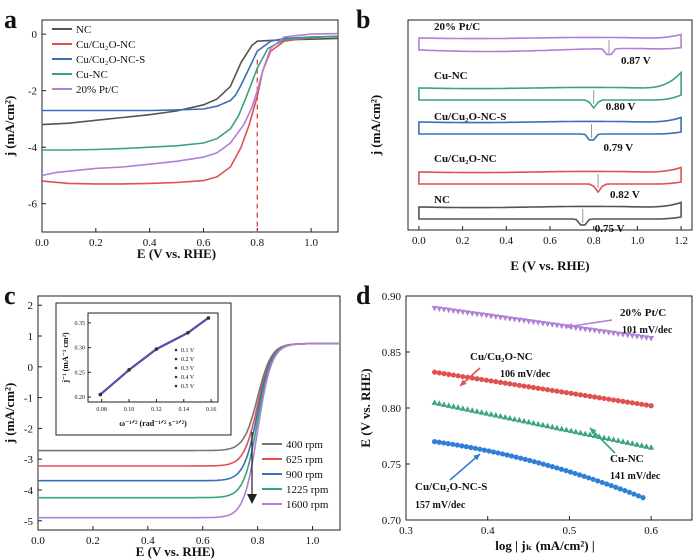 Image resolution: width=700 pixels, height=560 pixels. Describe the element at coordinates (203, 541) in the screenshot. I see `x-tick-label: 0.6` at that location.